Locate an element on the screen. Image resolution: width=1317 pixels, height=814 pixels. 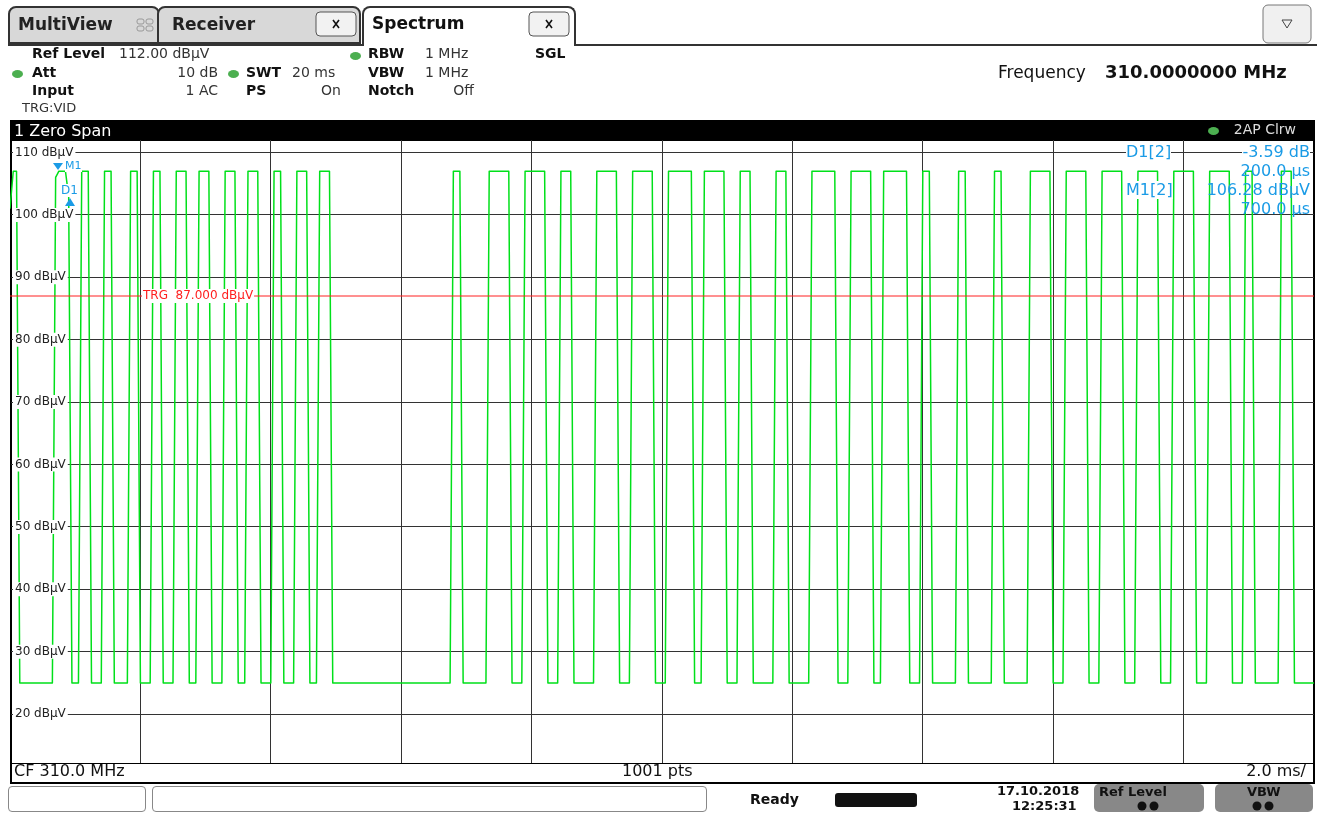
annotation: D1[2] is located at coordinates (1149, 151).